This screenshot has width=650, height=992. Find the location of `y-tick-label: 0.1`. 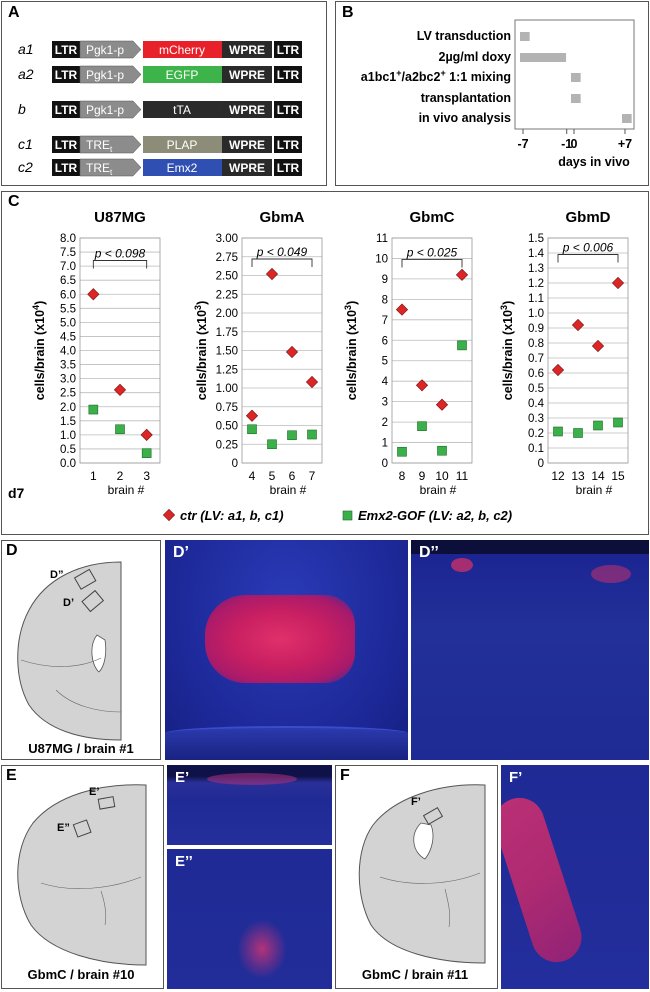

y-tick-label: 0.1 is located at coordinates (536, 449).